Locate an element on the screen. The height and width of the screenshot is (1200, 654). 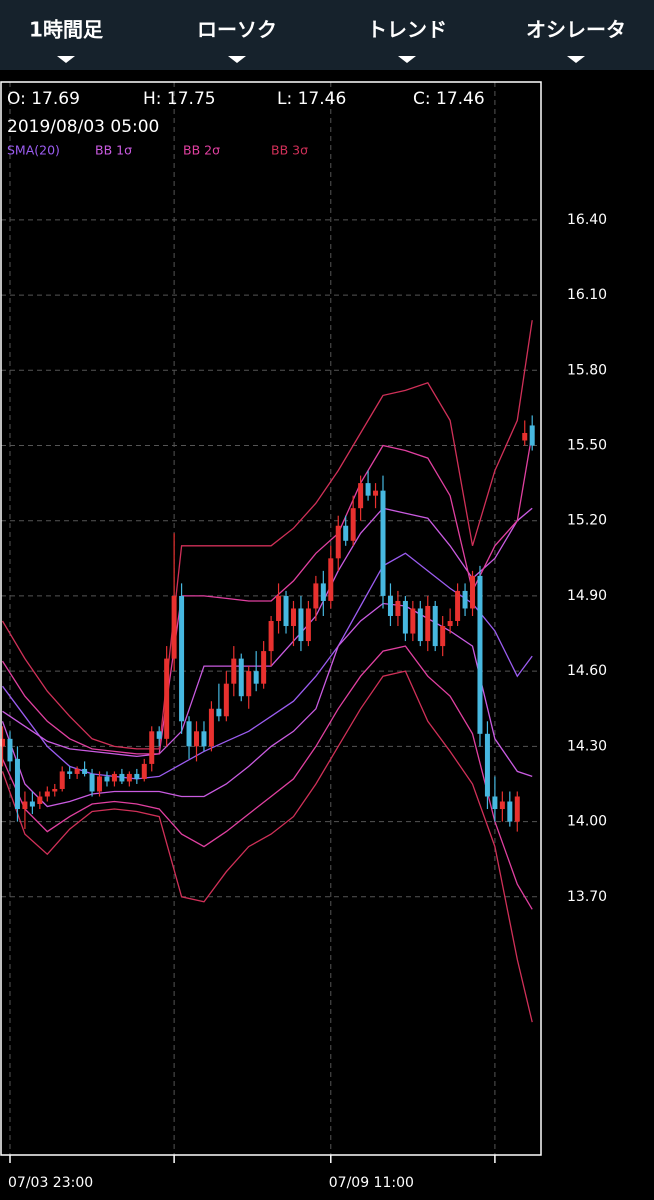
legend-label: BB 2σ is located at coordinates (201, 150).